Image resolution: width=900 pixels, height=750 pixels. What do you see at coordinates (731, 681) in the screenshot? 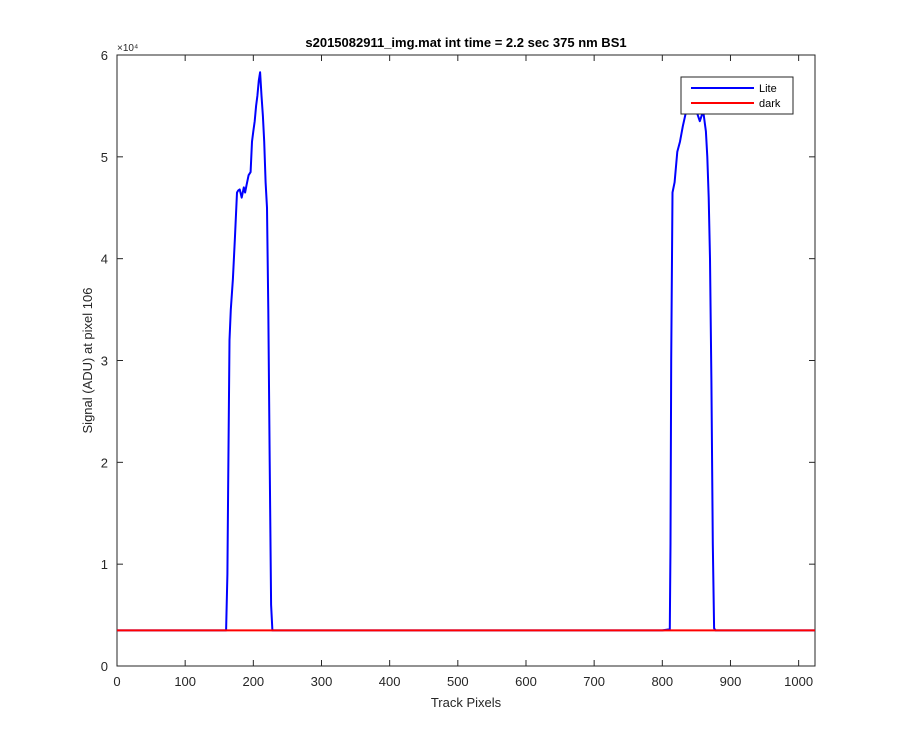
I see `x-tick-label: 900` at bounding box center [731, 681].